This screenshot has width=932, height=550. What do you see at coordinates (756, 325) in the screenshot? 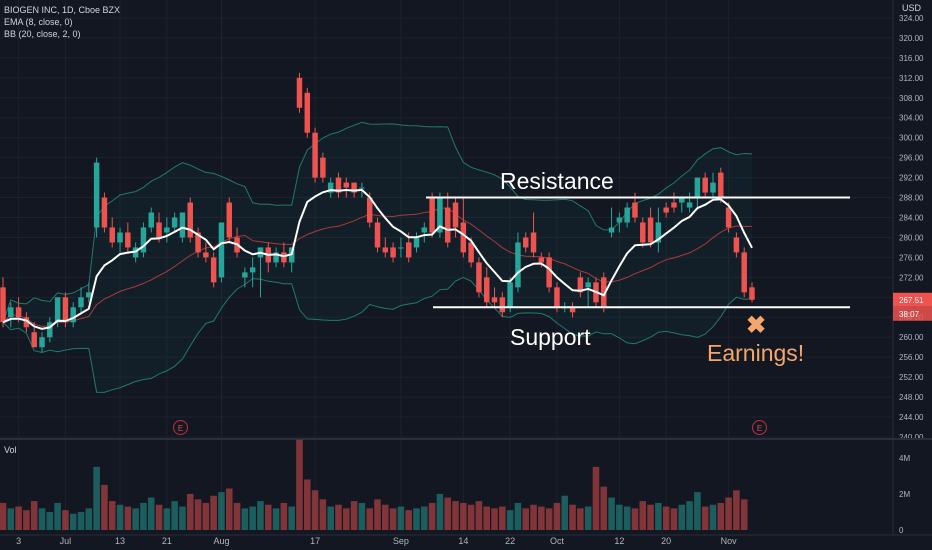
I see `earnings-marker-icon: ✖` at bounding box center [756, 325].